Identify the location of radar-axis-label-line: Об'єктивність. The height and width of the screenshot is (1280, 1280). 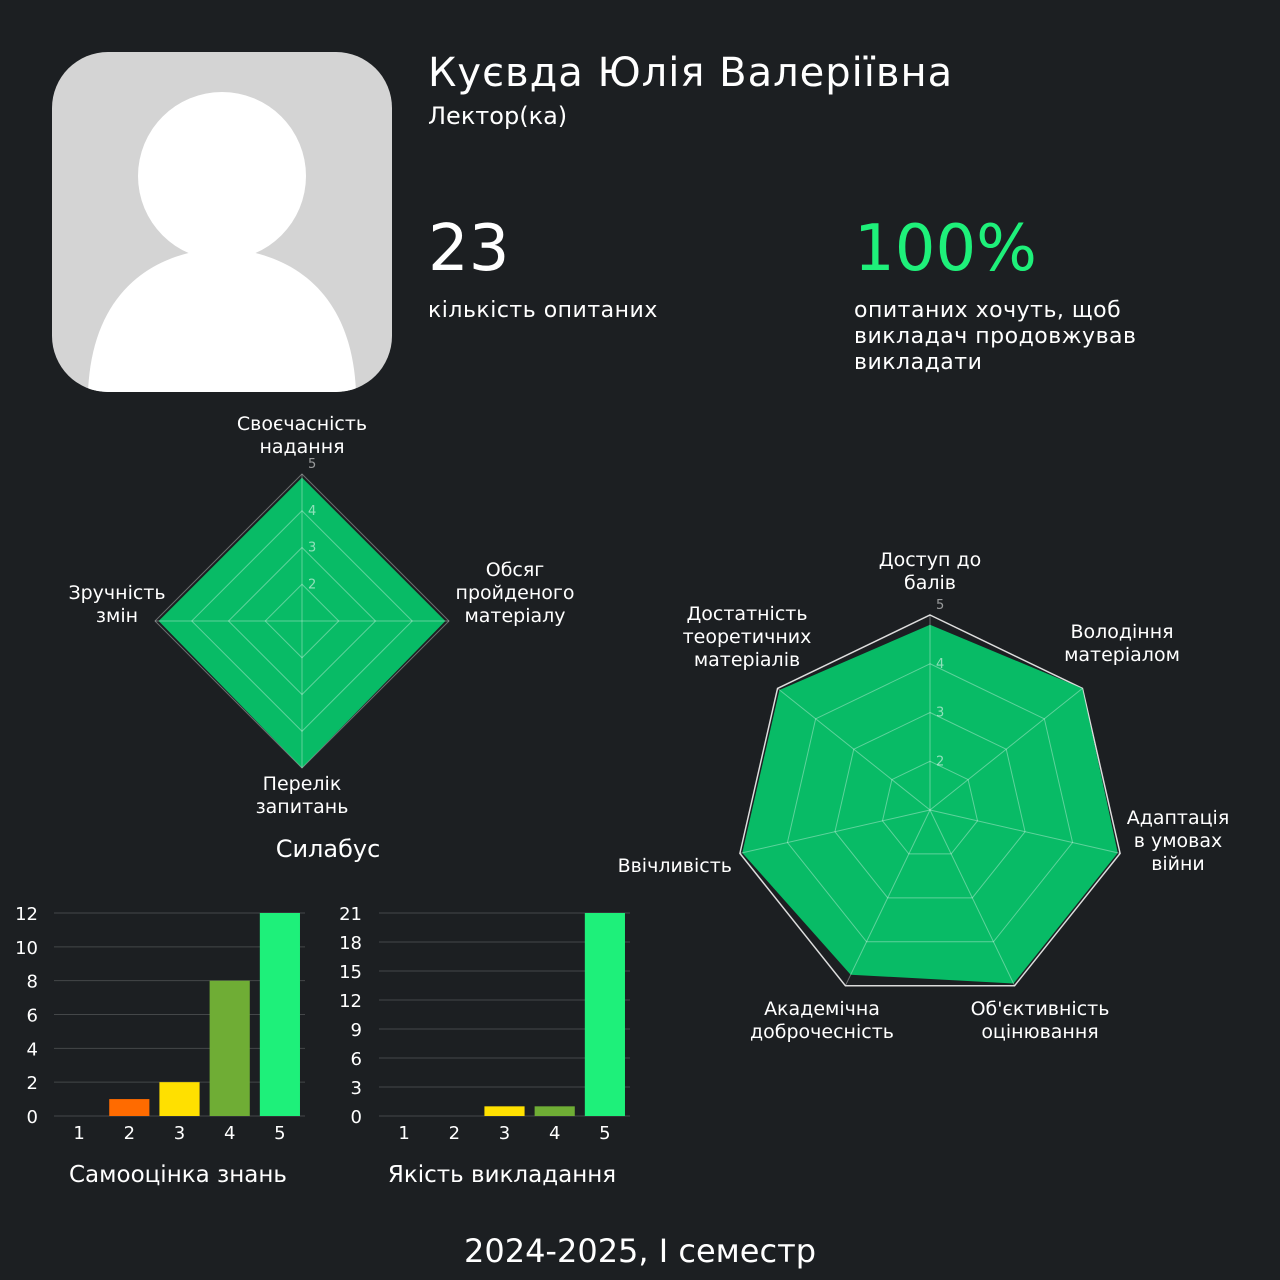
(1040, 1009).